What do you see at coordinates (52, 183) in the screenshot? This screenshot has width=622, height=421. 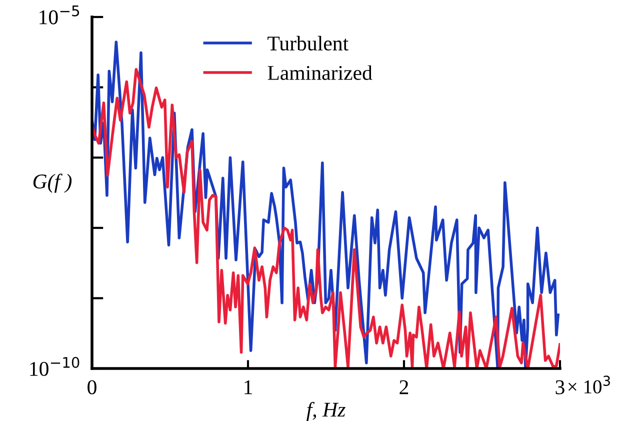 I see `y-axis-title: G(f )` at bounding box center [52, 183].